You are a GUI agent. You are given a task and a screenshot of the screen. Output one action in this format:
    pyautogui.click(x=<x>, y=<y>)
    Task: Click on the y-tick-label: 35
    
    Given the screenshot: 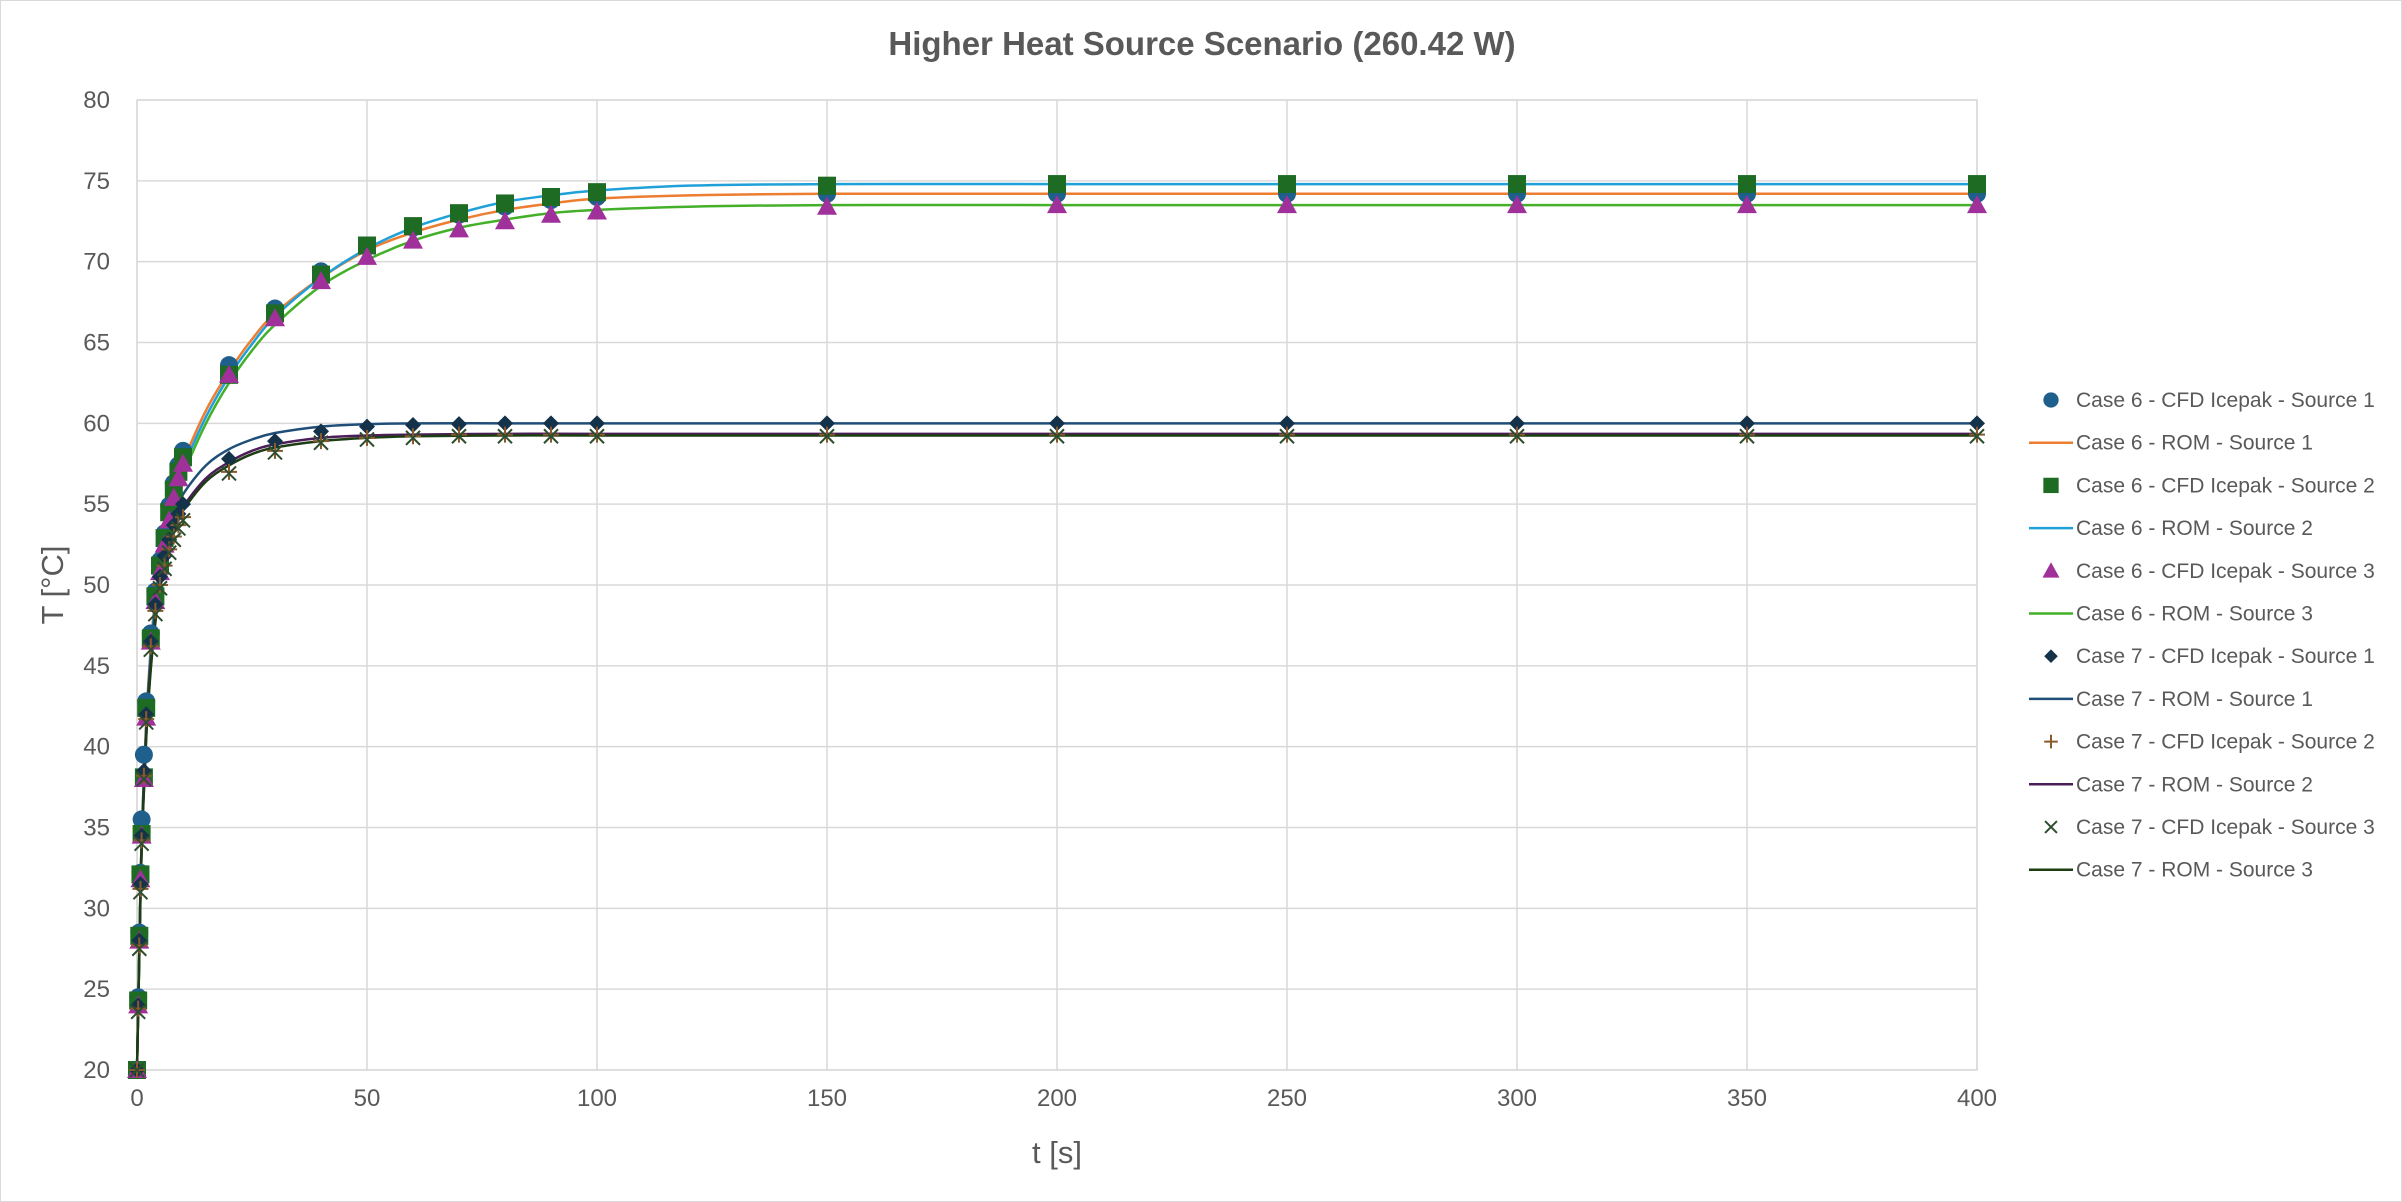 What is the action you would take?
    pyautogui.click(x=96, y=828)
    